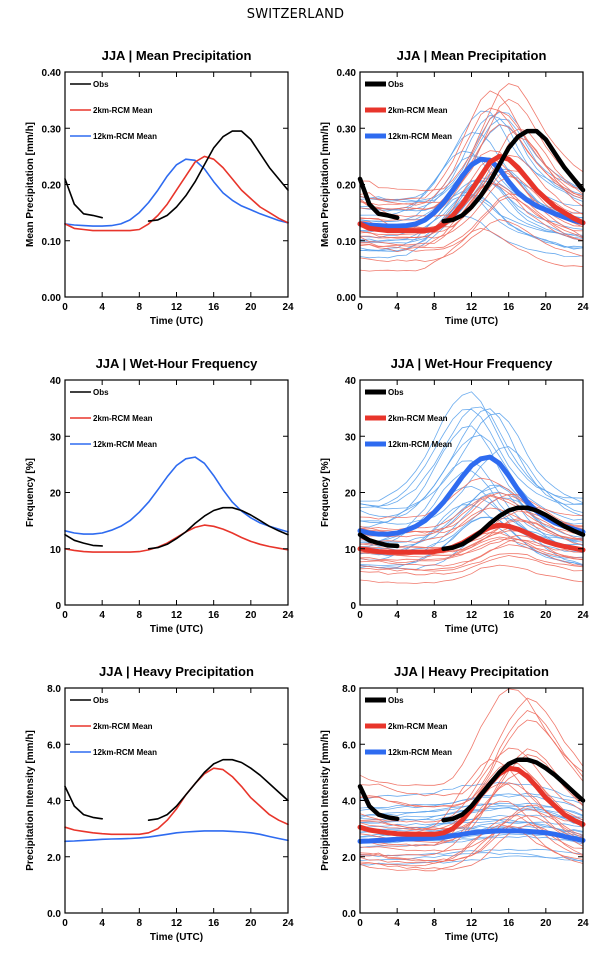 The width and height of the screenshot is (591, 958). I want to click on y-tick-label: 0.10, so click(347, 242).